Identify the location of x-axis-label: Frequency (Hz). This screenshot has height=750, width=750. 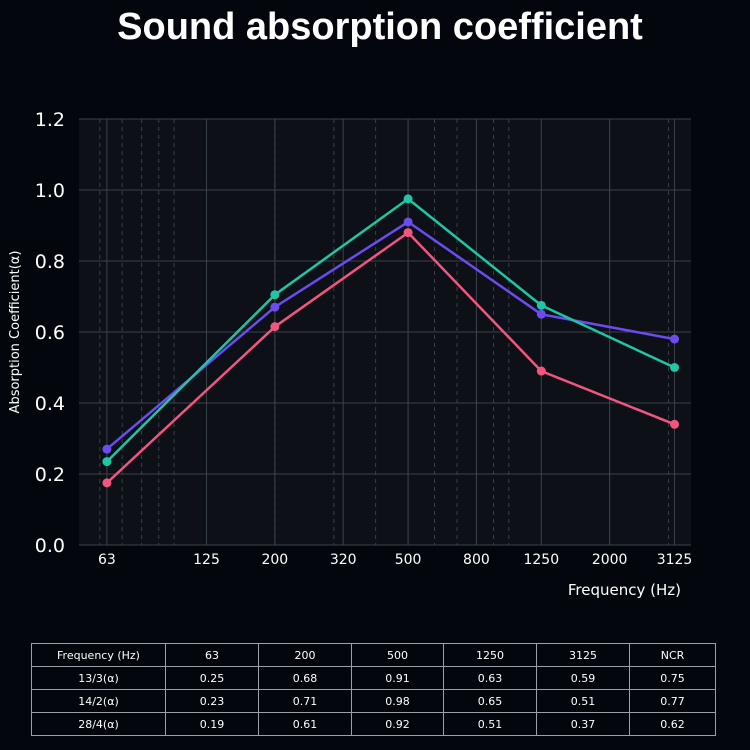
(624, 590).